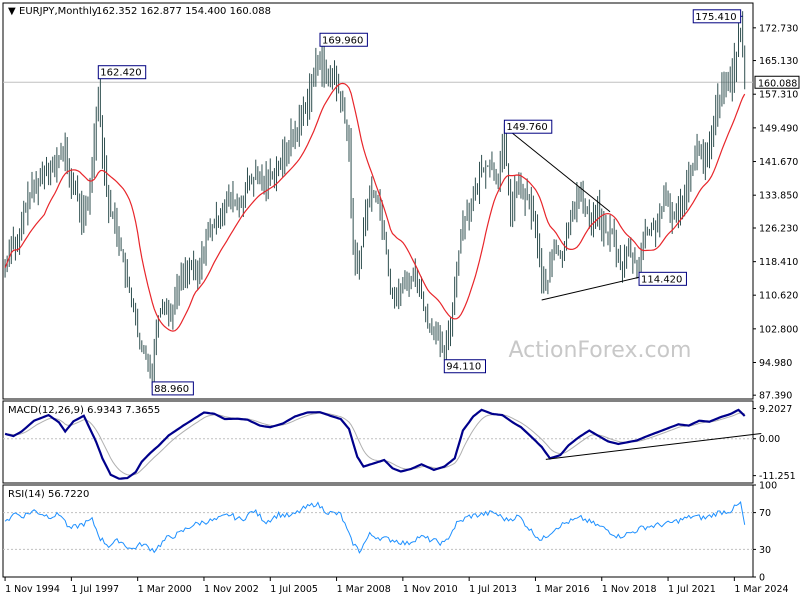 This screenshot has height=600, width=800. Describe the element at coordinates (165, 589) in the screenshot. I see `x-tick-label-2: 1 Mar 2000` at that location.